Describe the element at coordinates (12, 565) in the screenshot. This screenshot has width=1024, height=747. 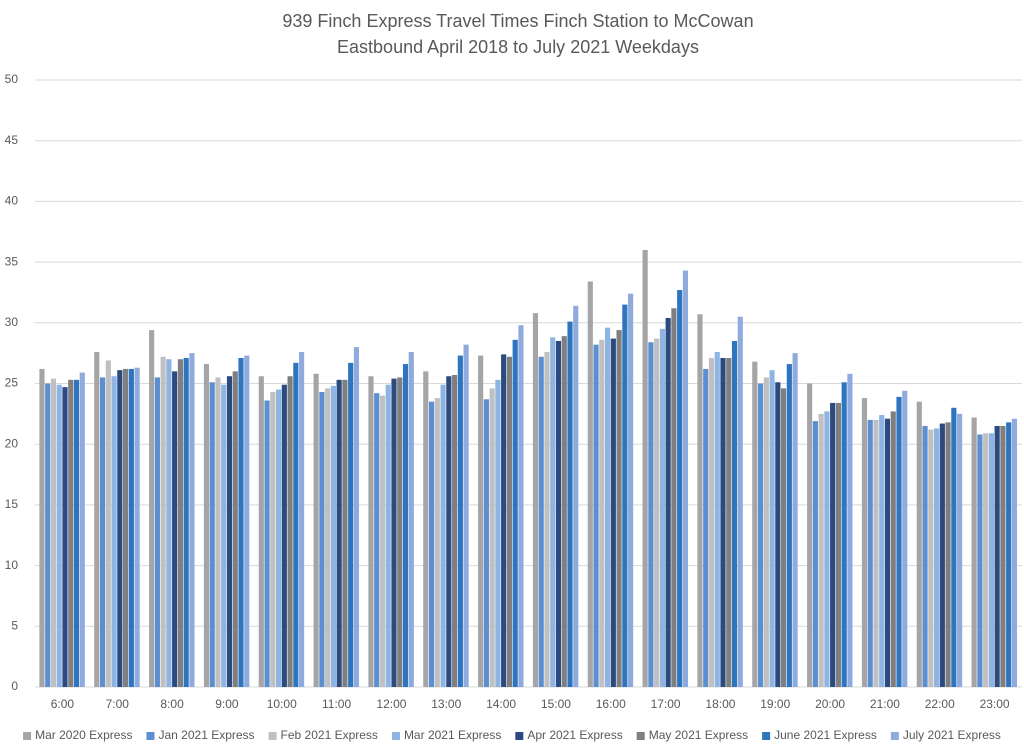
I see `y-tick-label: 10` at that location.